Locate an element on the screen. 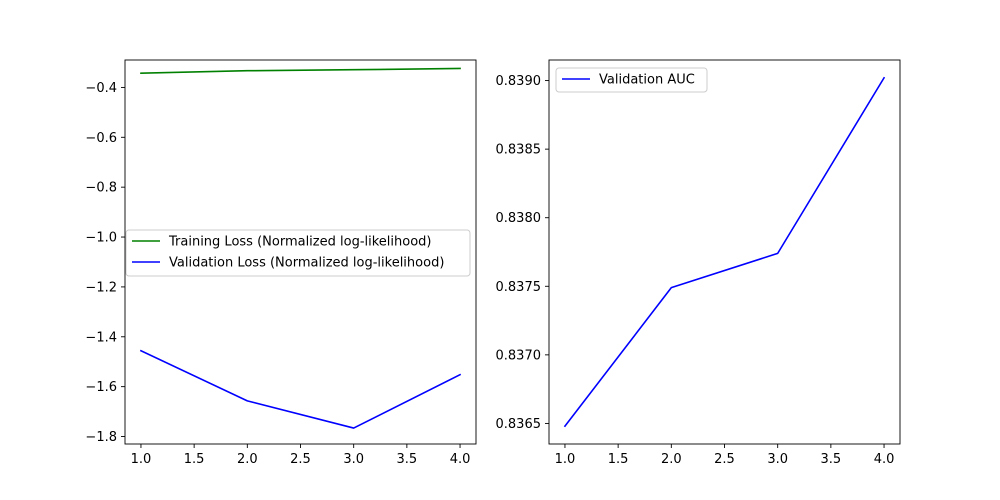  y-tick-label: −1.4 is located at coordinates (101, 337).